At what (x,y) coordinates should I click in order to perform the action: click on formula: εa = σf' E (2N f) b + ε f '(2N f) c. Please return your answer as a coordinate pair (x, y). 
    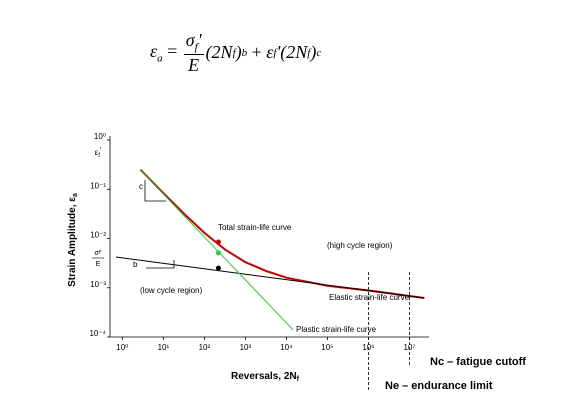
    Looking at the image, I should click on (235, 53).